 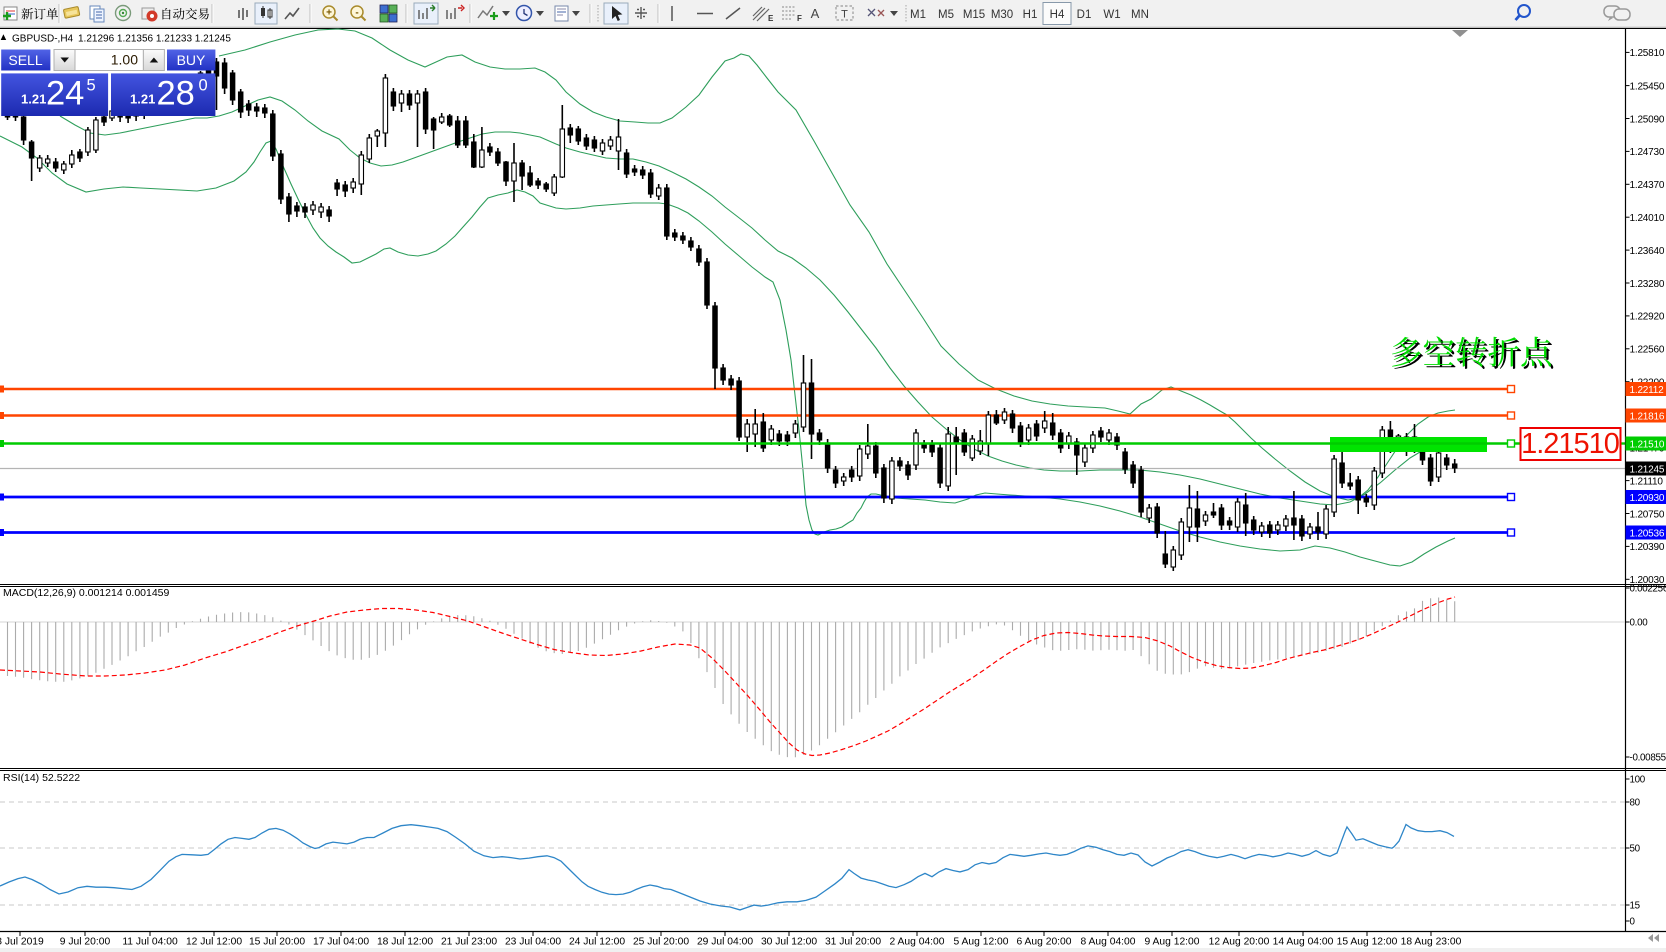 What do you see at coordinates (1647, 152) in the screenshot?
I see `svg-text: 1.24730` at bounding box center [1647, 152].